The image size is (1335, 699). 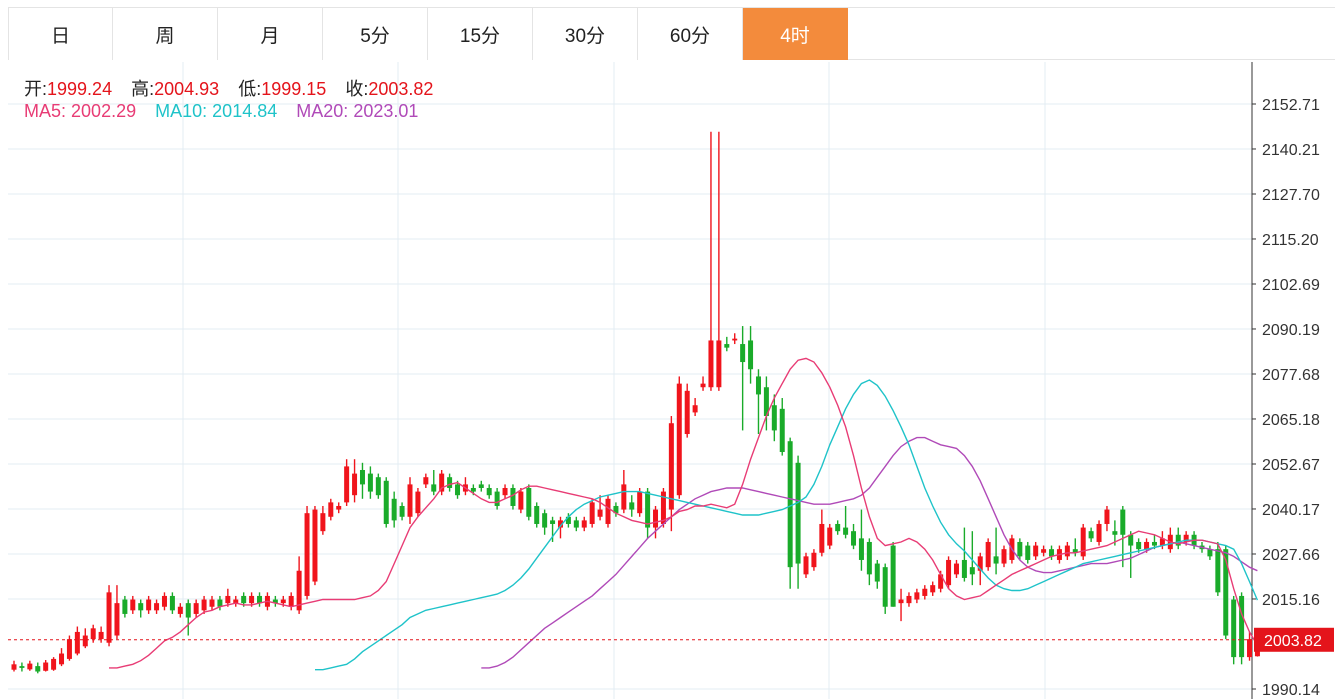 What do you see at coordinates (1291, 150) in the screenshot?
I see `y-tick-label: 2140.21` at bounding box center [1291, 150].